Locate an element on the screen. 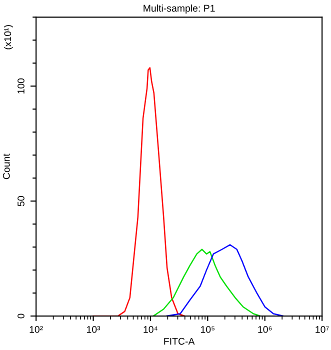 Image resolution: width=331 pixels, height=350 pixels. x-tick-label: 10⁶ is located at coordinates (265, 329).